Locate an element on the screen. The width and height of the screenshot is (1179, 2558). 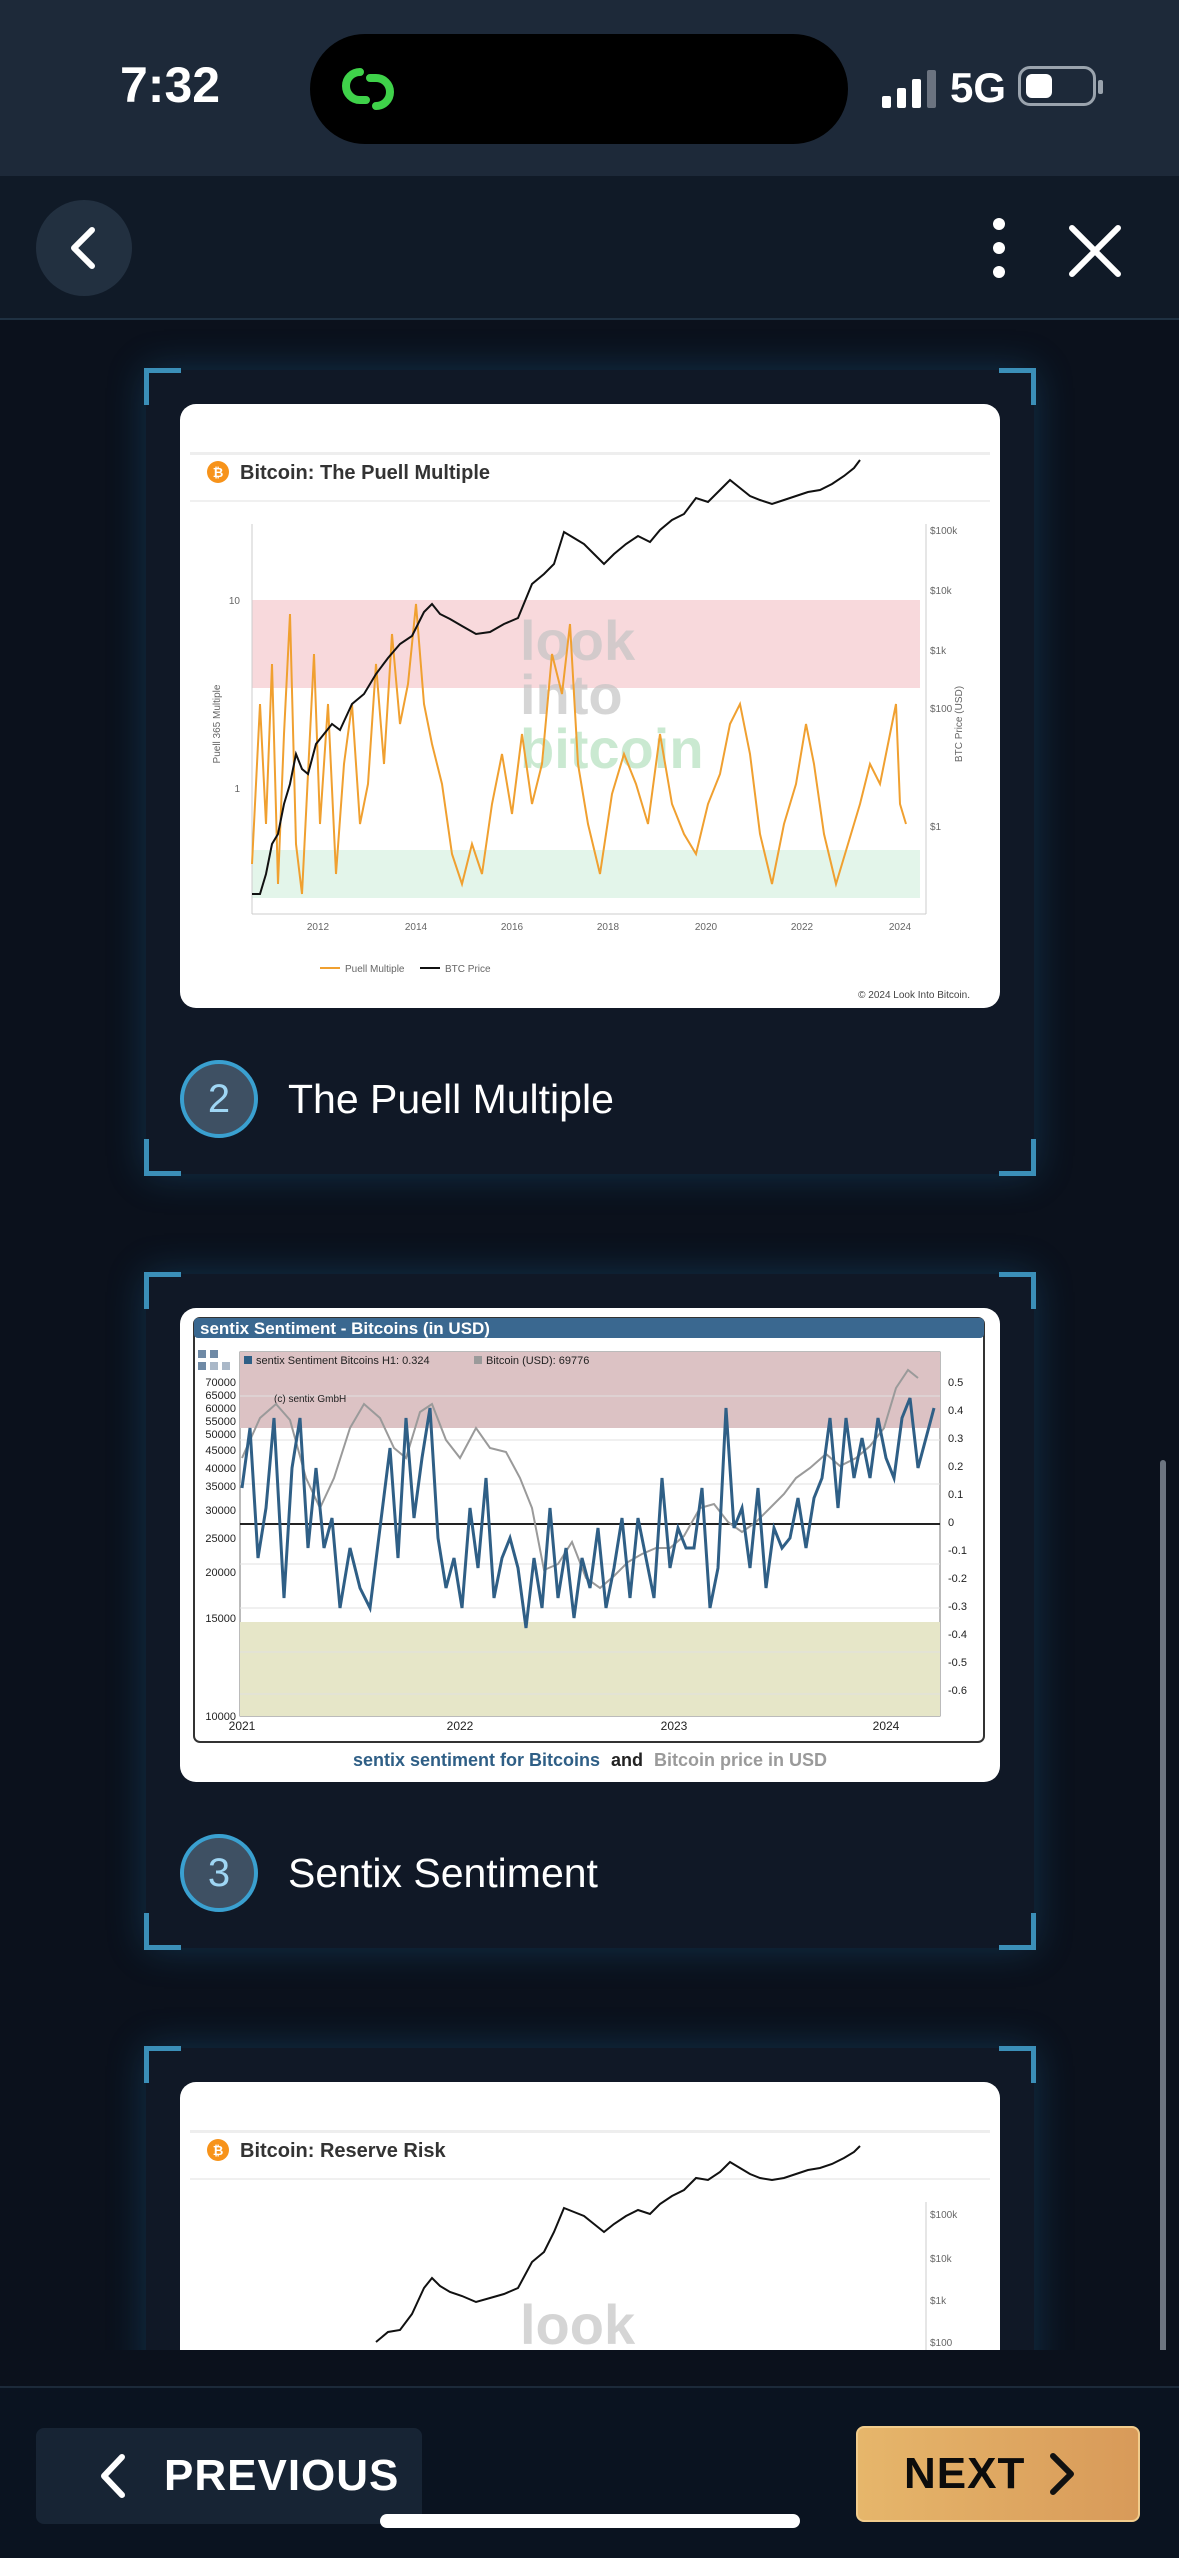
svg-text:sentix Sentiment Bitcoins H1:: sentix Sentiment Bitcoins H1: 0.324 is located at coordinates (343, 1361).